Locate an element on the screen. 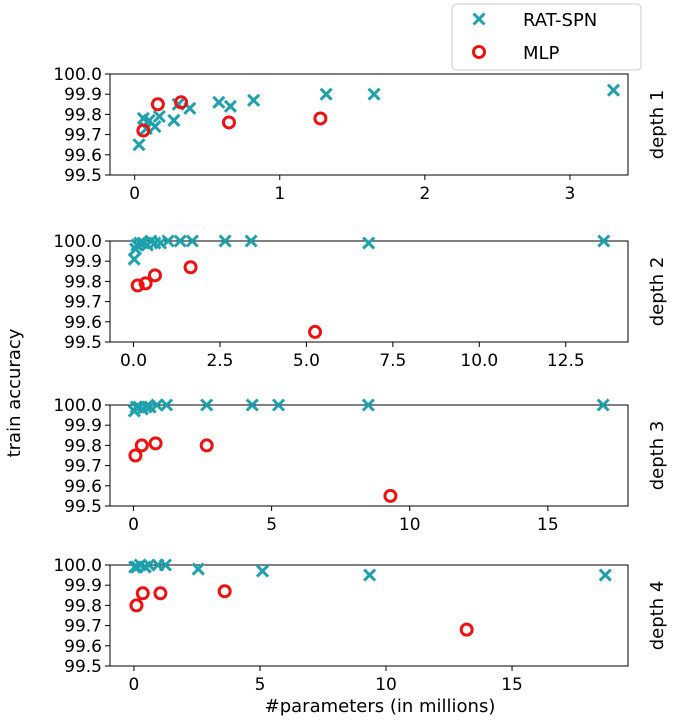 Image resolution: width=673 pixels, height=720 pixels. x-tick-label: 5.0 is located at coordinates (306, 361).